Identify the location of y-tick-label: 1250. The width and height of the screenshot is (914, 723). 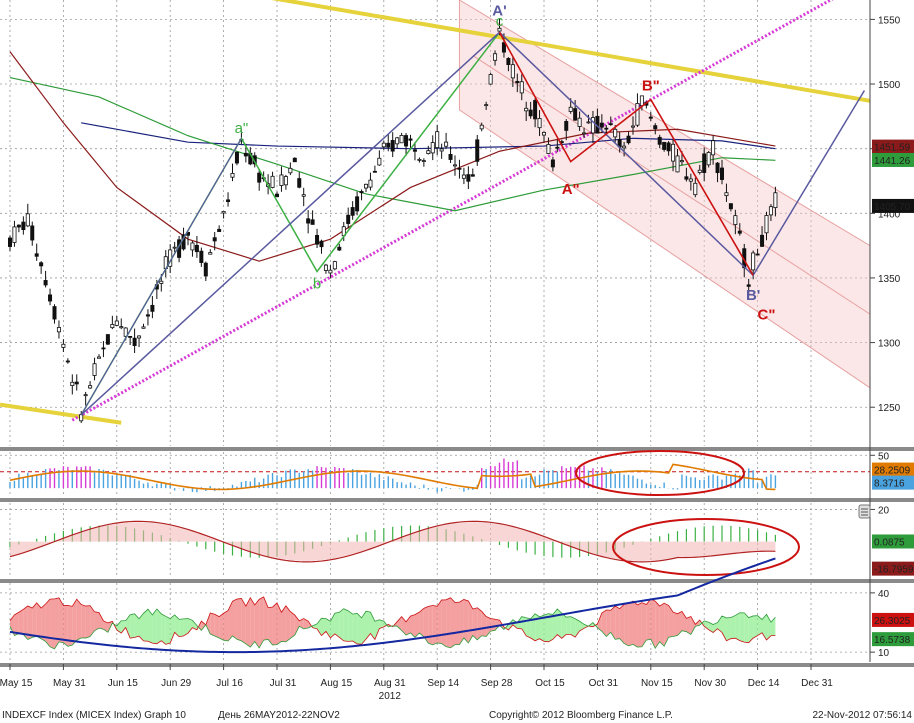
(889, 408).